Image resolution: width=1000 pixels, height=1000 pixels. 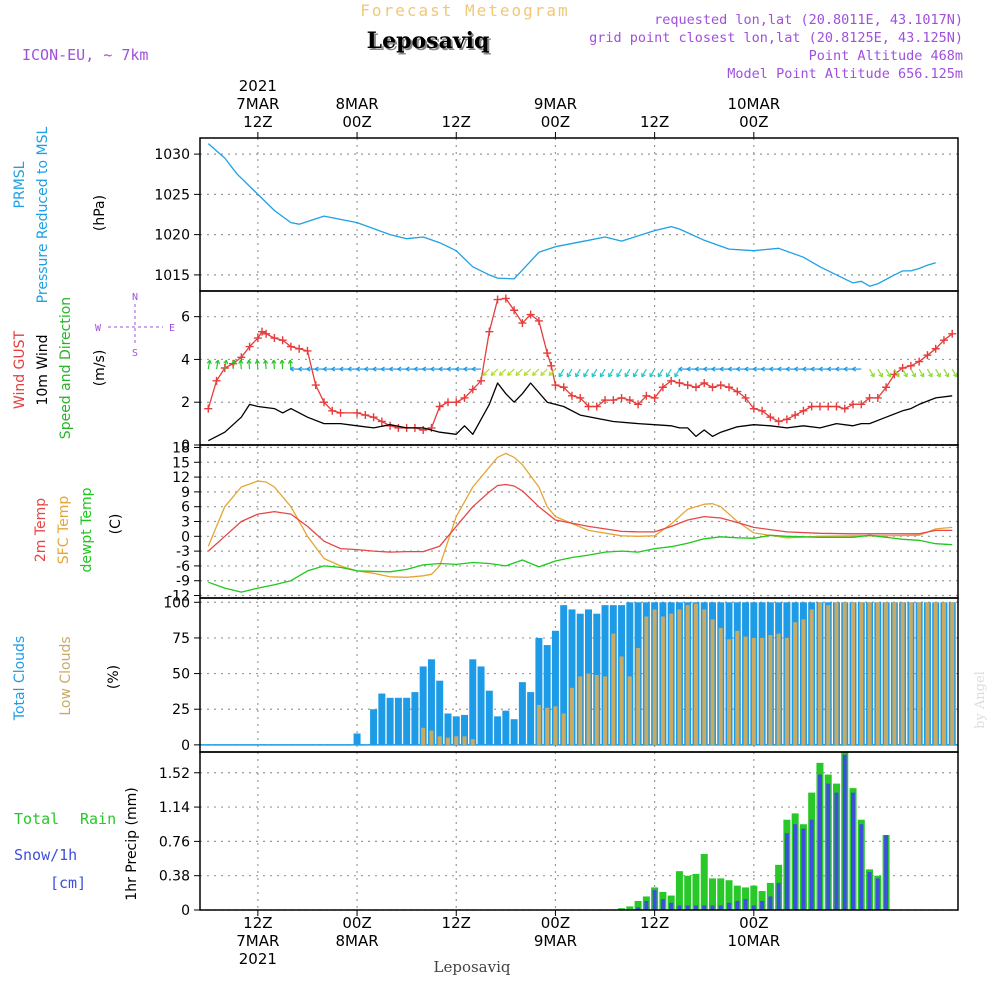 I want to click on precip-frame, so click(x=579, y=831).